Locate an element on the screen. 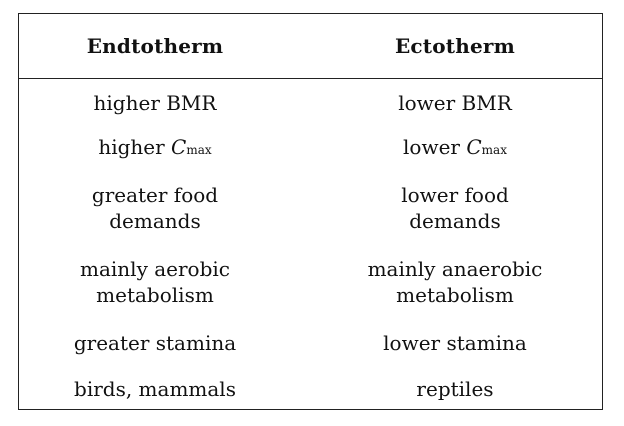 This screenshot has height=426, width=624. cell-endotherm-cmax: higher Cmax is located at coordinates (155, 148).